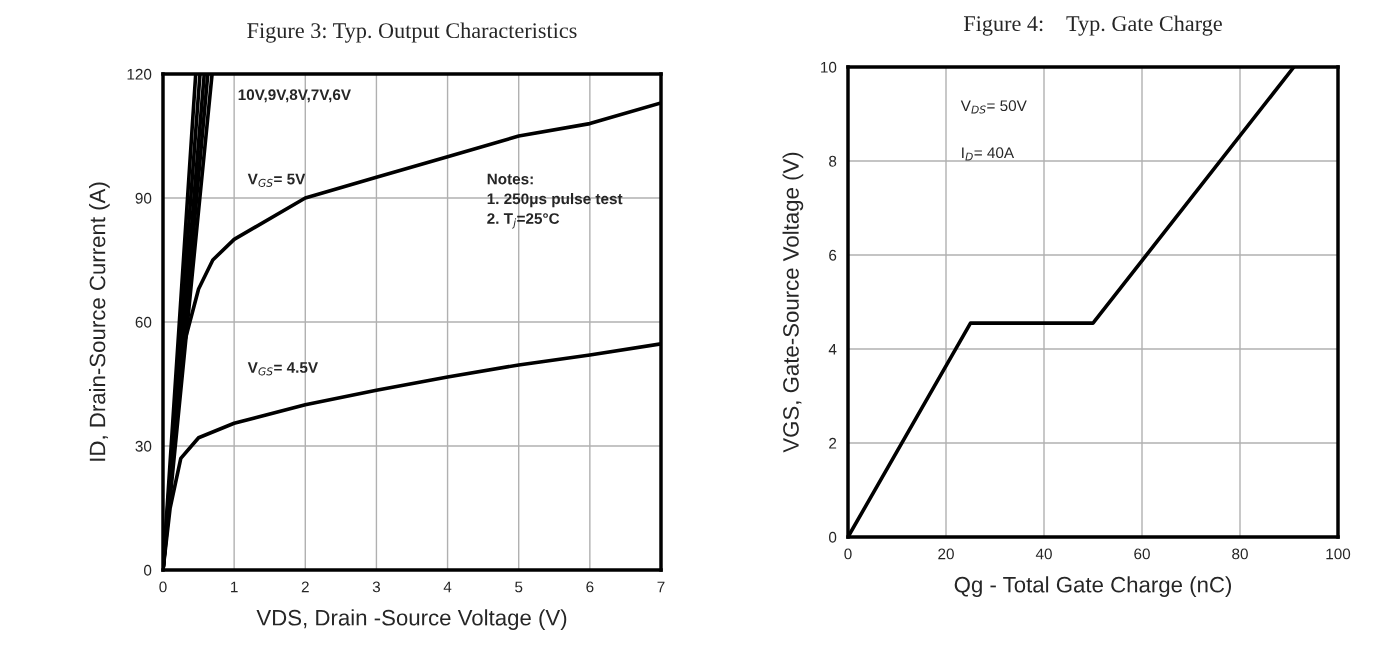 This screenshot has height=672, width=1391. I want to click on y-tick-label: 90, so click(143, 198).